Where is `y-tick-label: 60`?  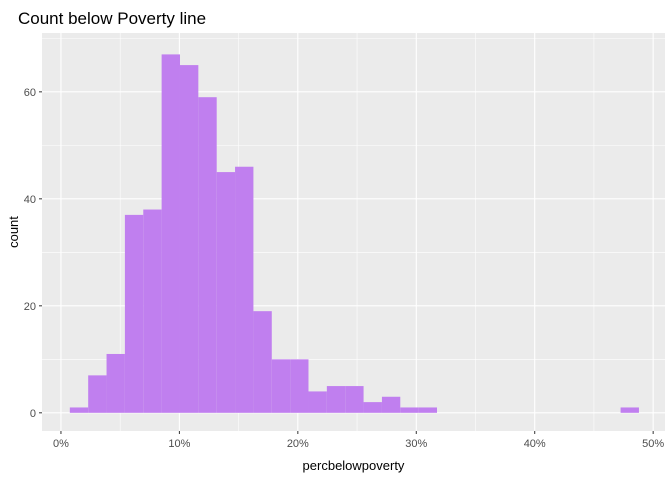
y-tick-label: 60 is located at coordinates (30, 93).